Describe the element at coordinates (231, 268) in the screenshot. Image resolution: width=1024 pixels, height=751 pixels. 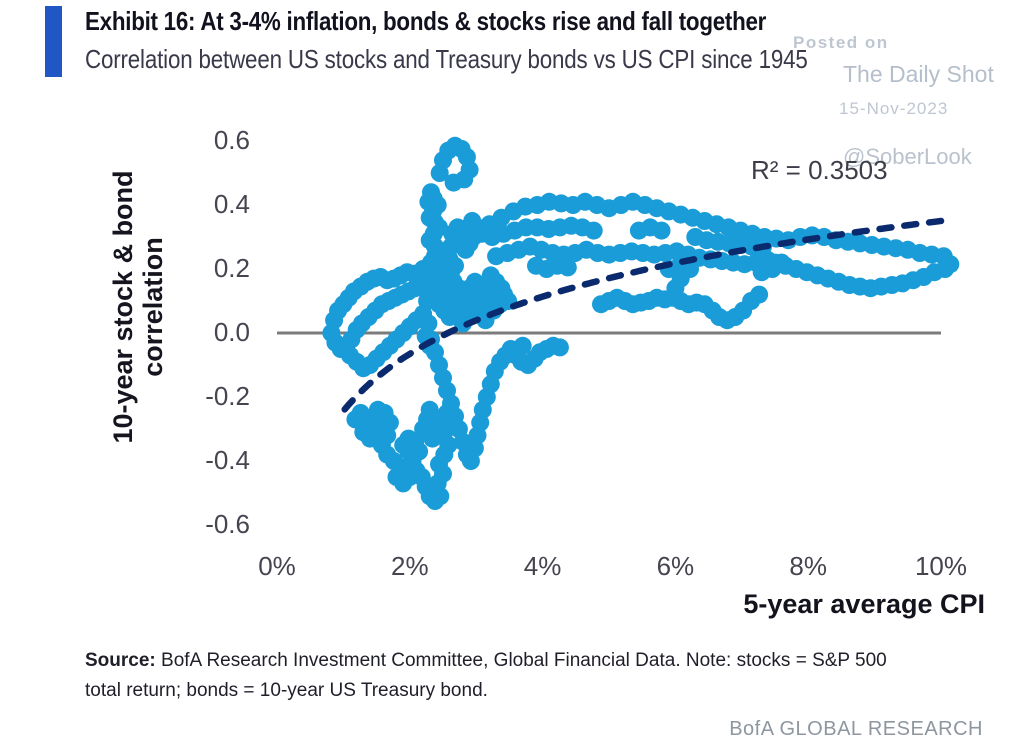
I see `y-tick-label: 0.2` at that location.